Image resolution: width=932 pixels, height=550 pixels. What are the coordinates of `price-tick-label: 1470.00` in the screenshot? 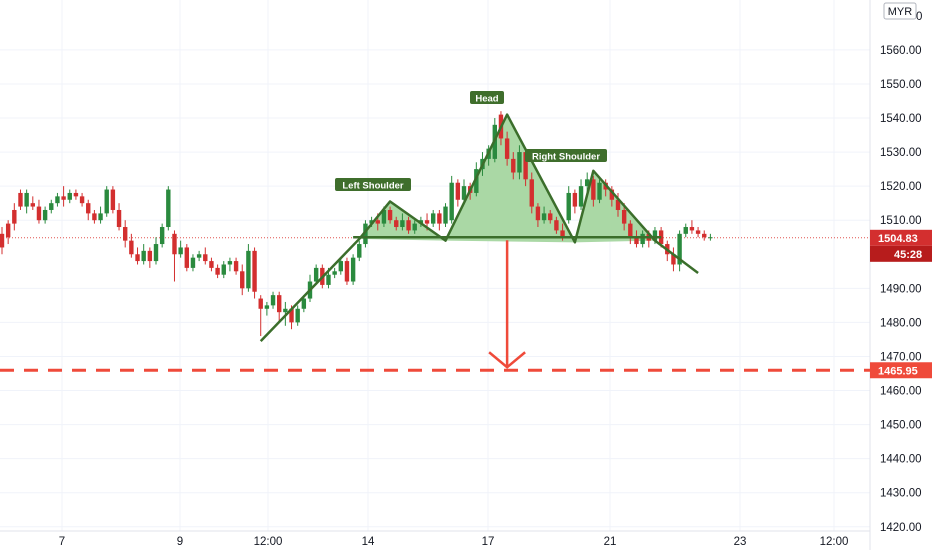 It's located at (901, 357).